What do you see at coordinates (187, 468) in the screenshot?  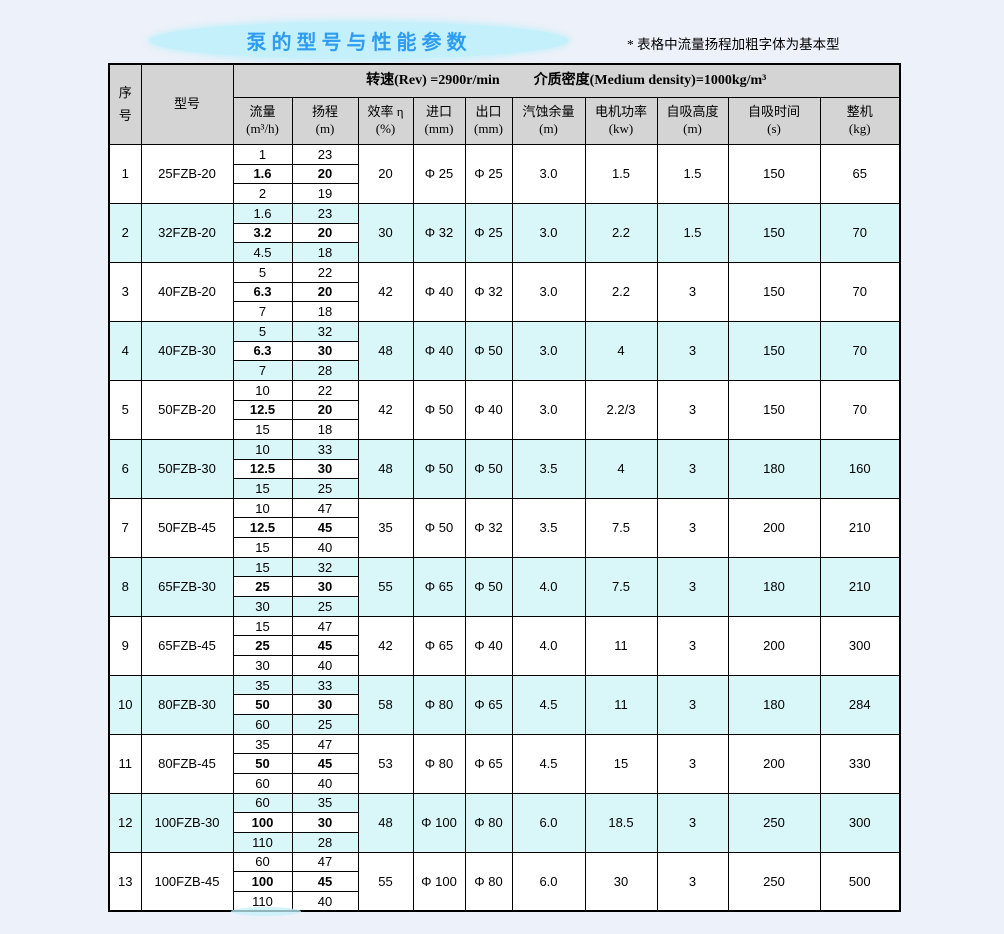 I see `model-cell: 50FZB-30` at bounding box center [187, 468].